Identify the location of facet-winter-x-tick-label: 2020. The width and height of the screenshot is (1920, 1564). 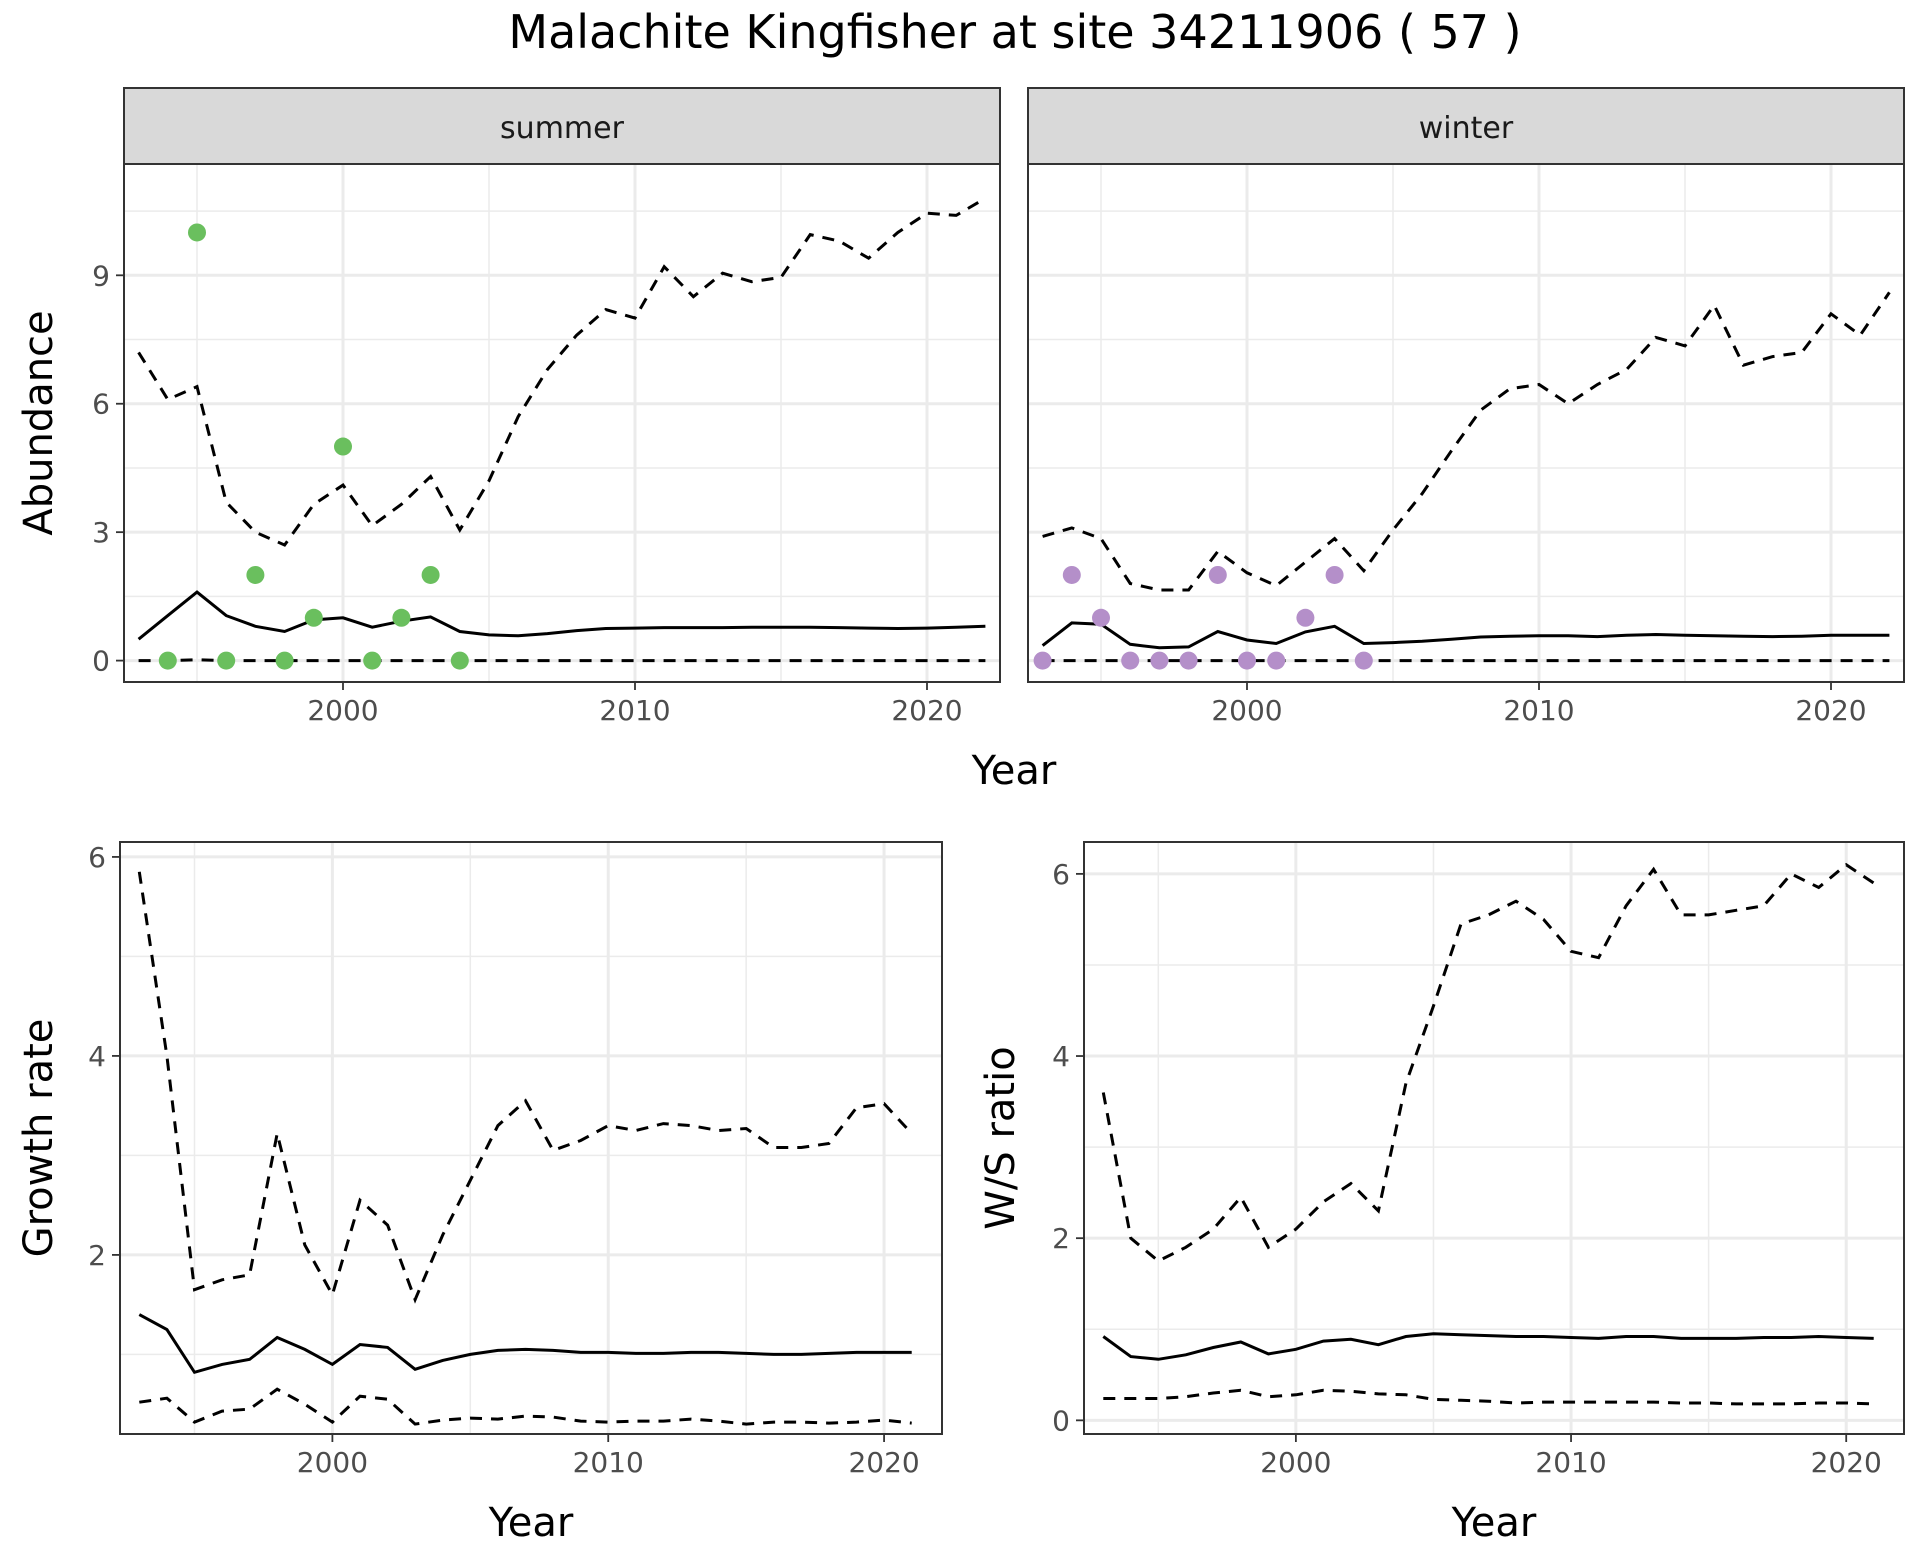
(1830, 710).